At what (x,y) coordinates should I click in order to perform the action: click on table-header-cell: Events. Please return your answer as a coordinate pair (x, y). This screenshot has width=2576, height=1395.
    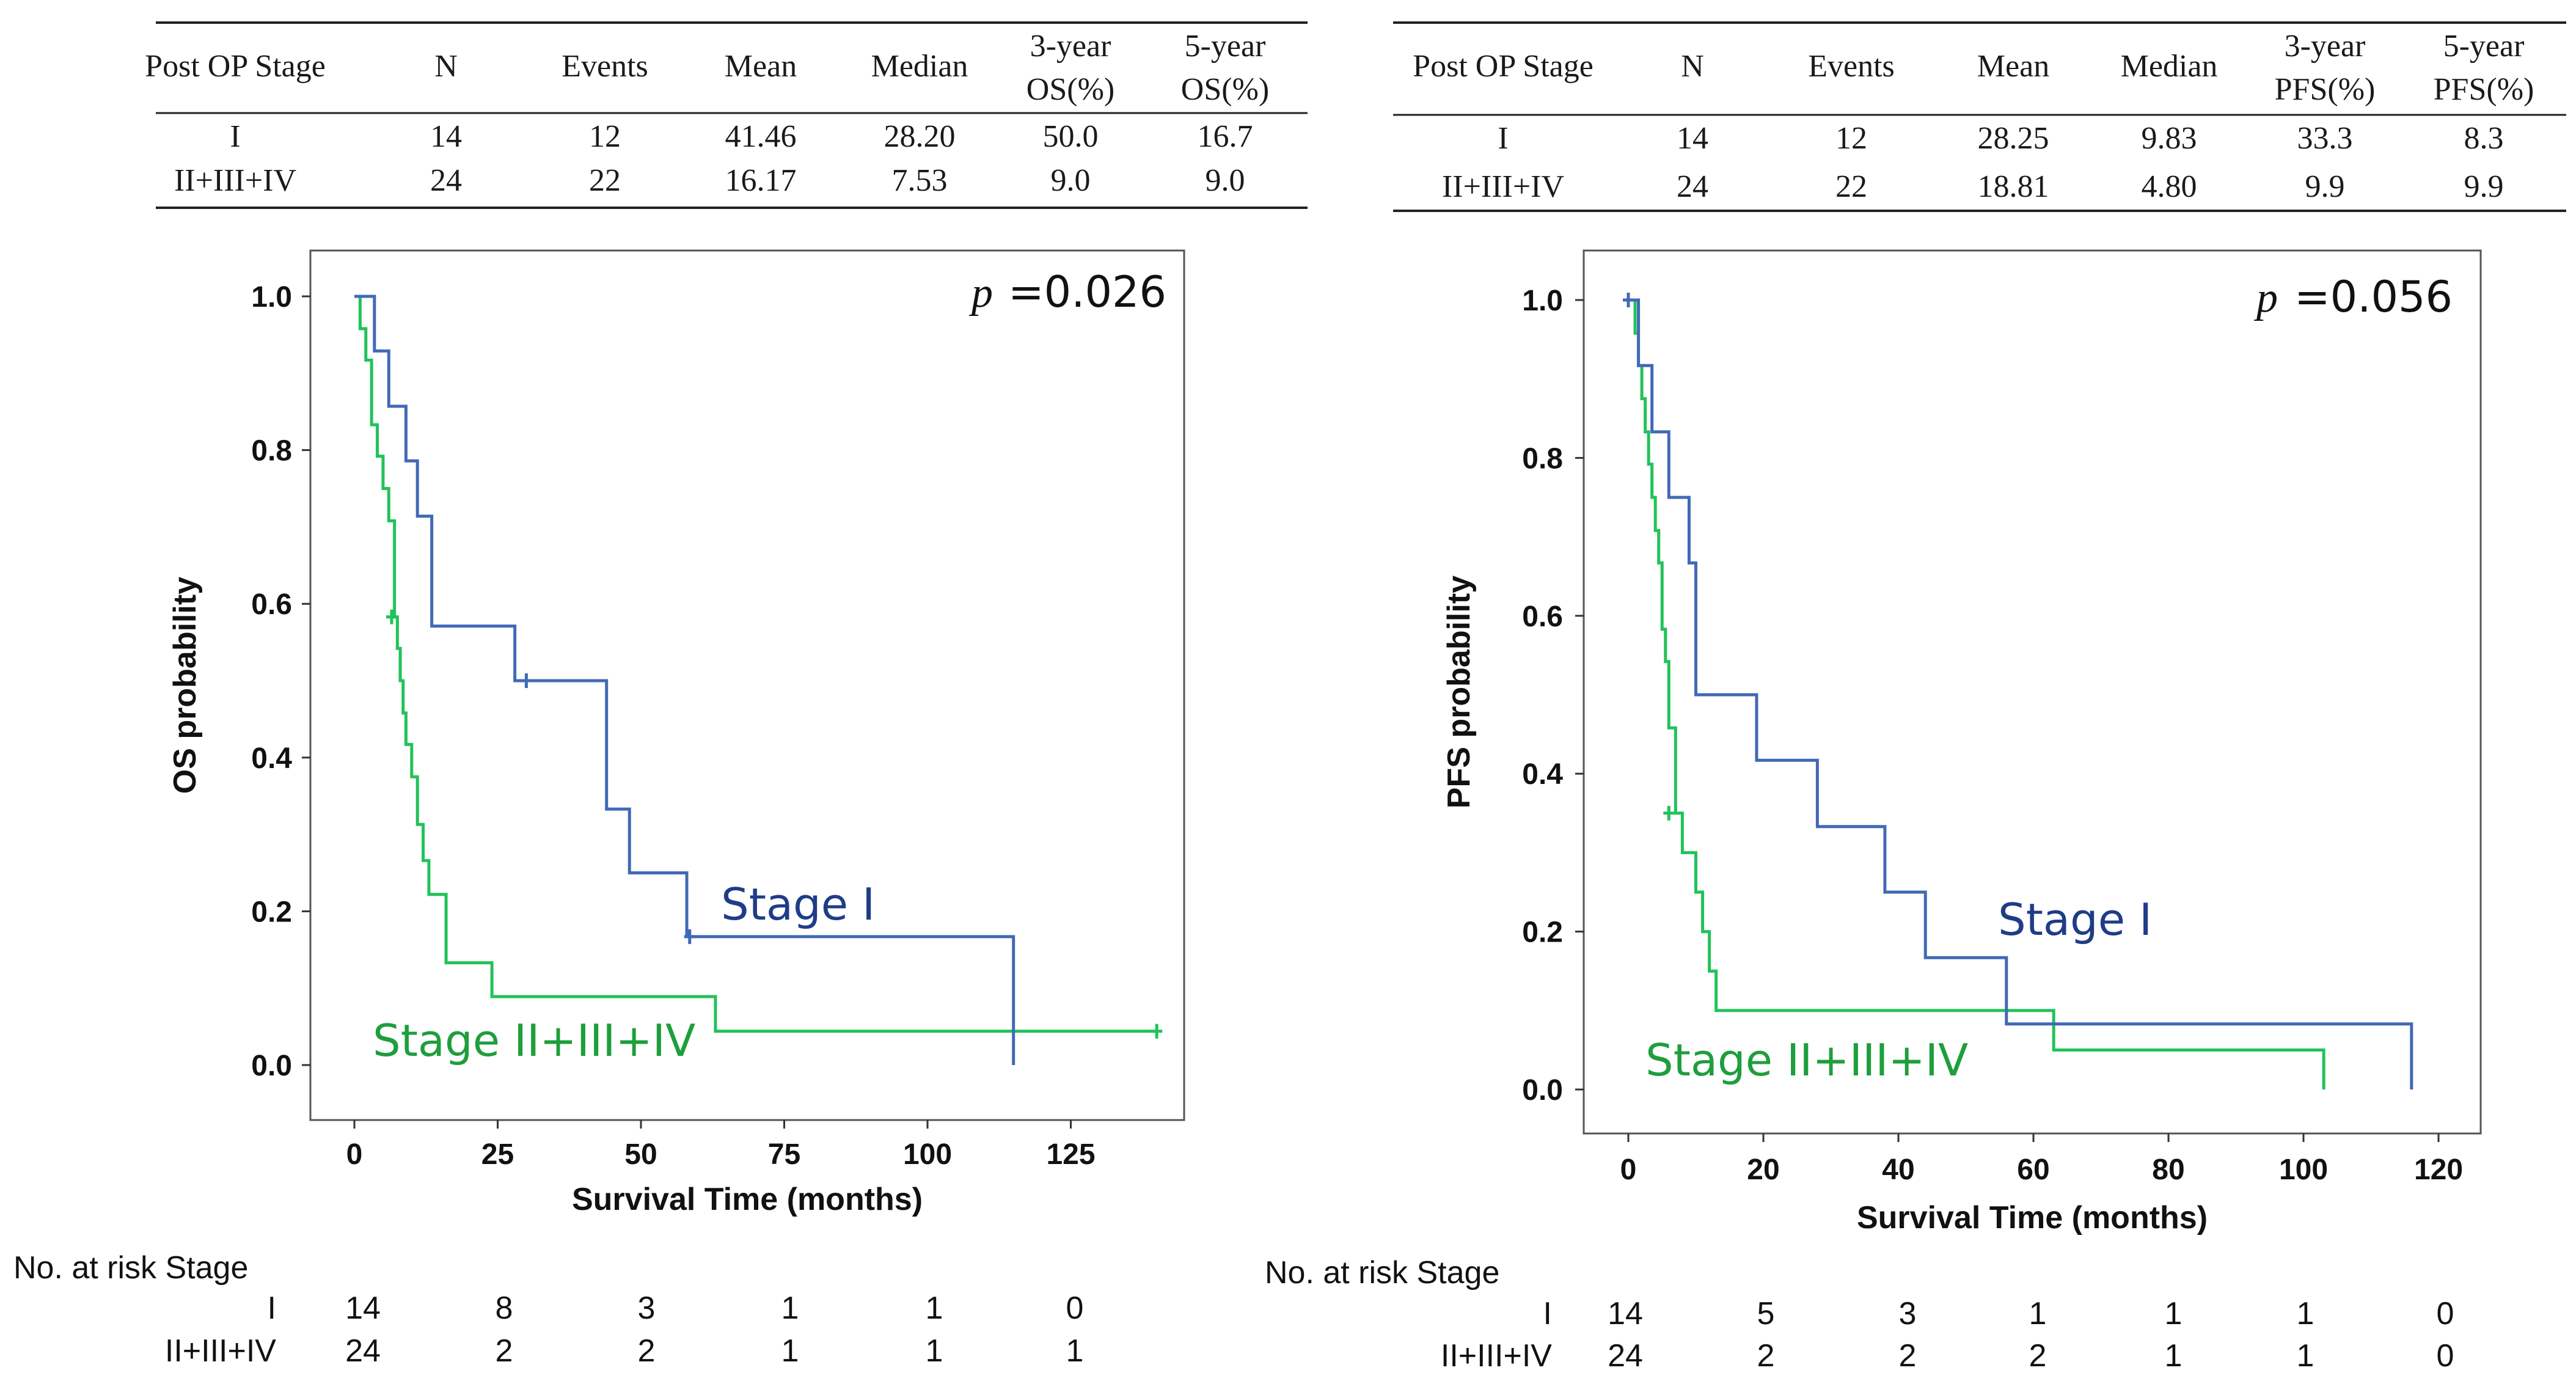
    Looking at the image, I should click on (1851, 66).